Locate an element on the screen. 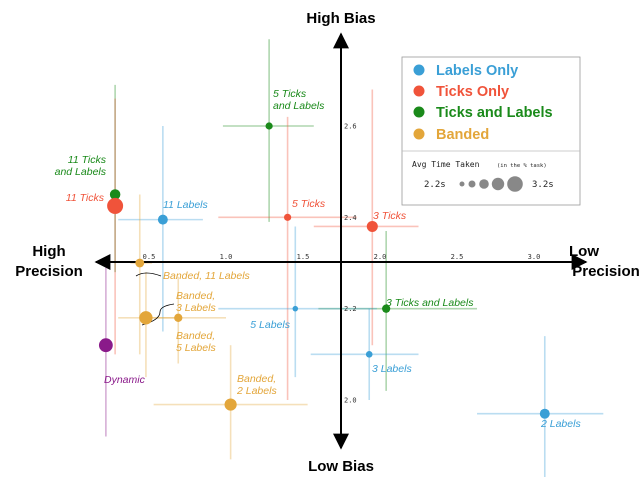 This screenshot has height=477, width=644. point-label: Dynamic is located at coordinates (125, 380).